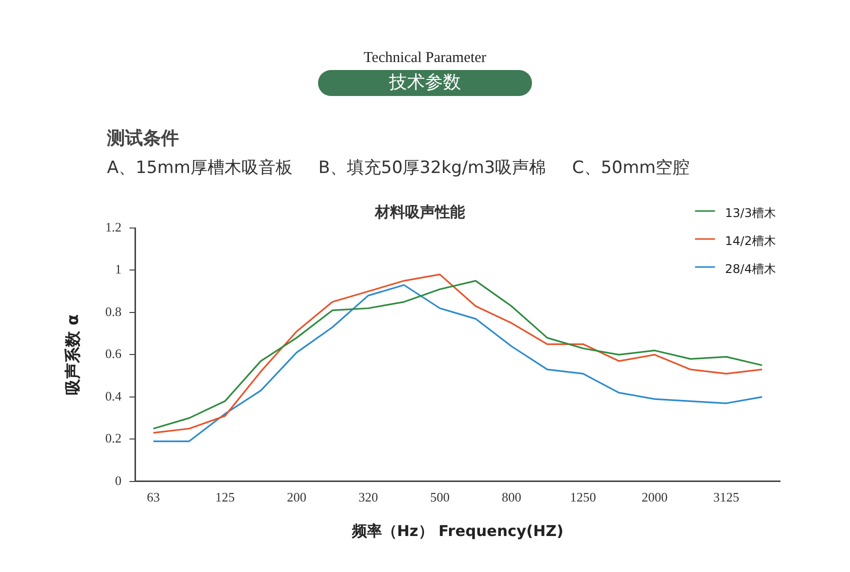  I want to click on x-tick-label: 3125, so click(726, 497).